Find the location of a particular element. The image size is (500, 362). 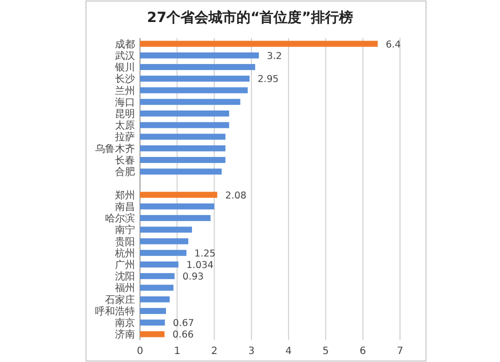

y-tick-label: 长沙 is located at coordinates (125, 79).